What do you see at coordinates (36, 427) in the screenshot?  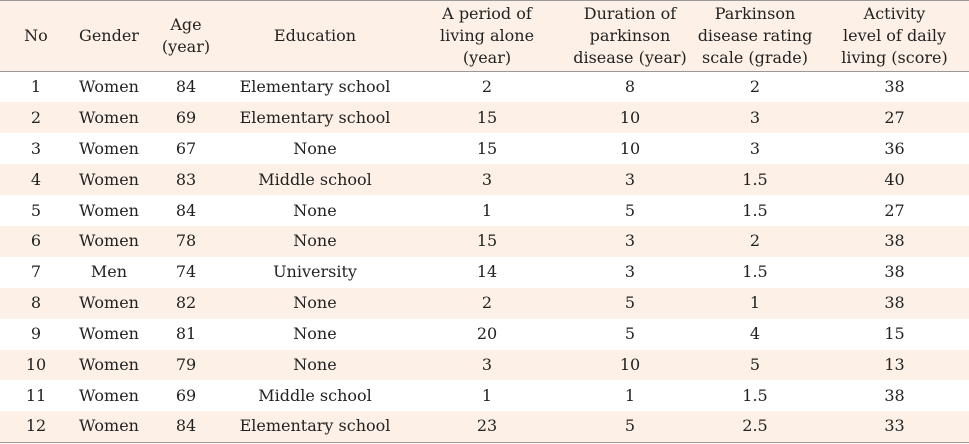 I see `table-cell: 12` at bounding box center [36, 427].